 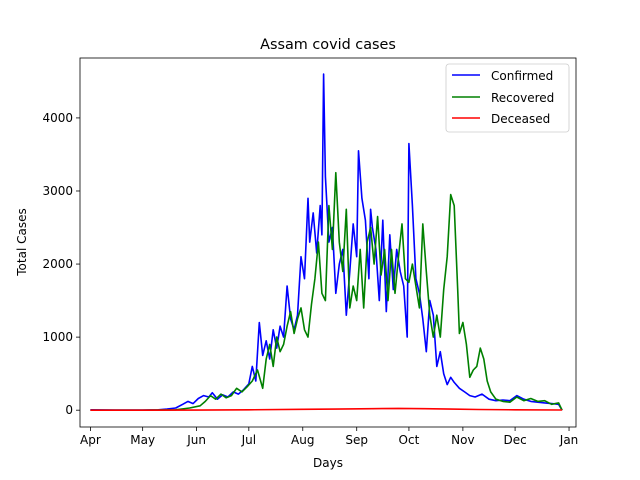 What do you see at coordinates (514, 440) in the screenshot?
I see `x-tick-label: Dec` at bounding box center [514, 440].